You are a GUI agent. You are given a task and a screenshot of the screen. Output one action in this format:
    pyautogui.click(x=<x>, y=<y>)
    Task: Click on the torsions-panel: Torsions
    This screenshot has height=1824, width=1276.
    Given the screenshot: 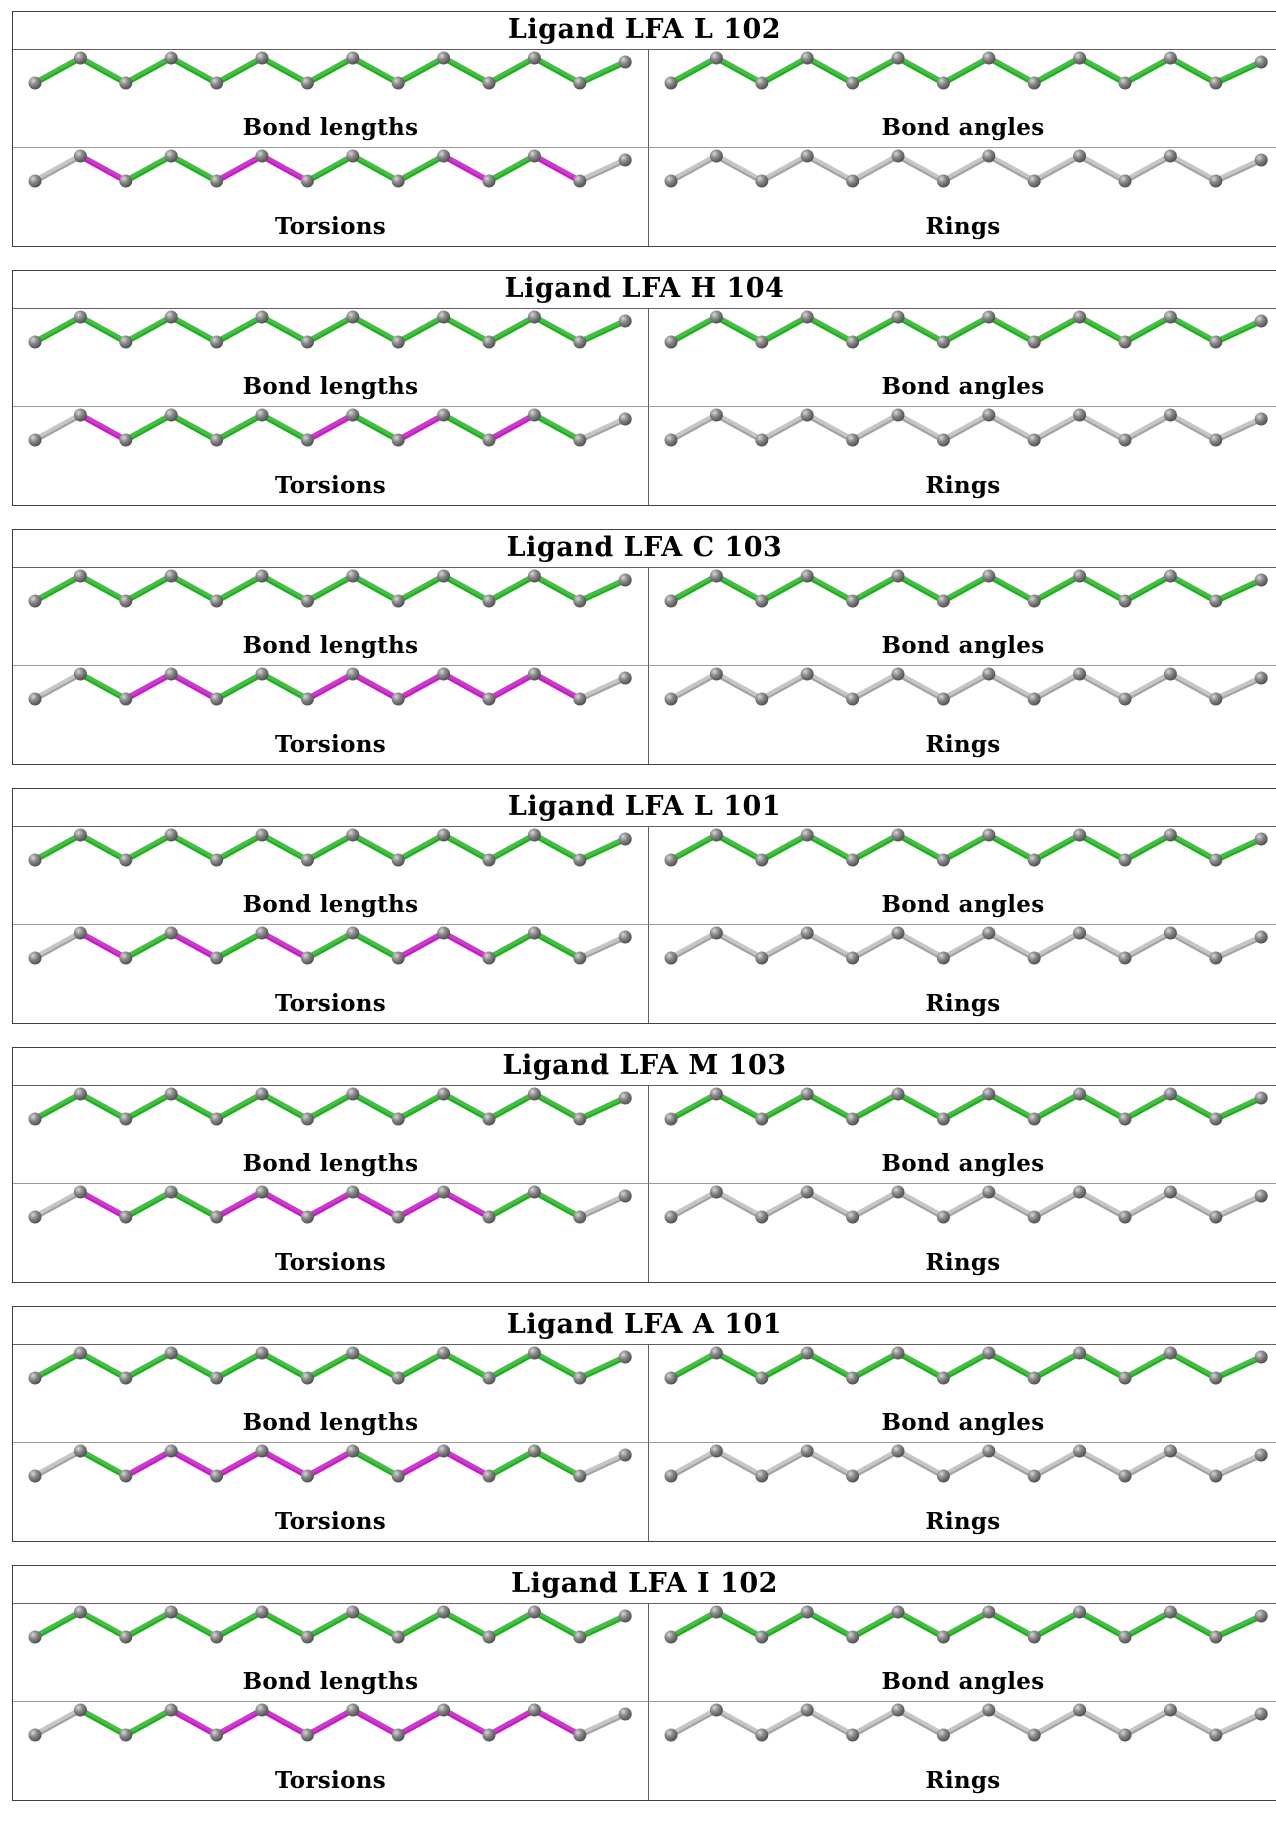 What is the action you would take?
    pyautogui.click(x=331, y=1492)
    